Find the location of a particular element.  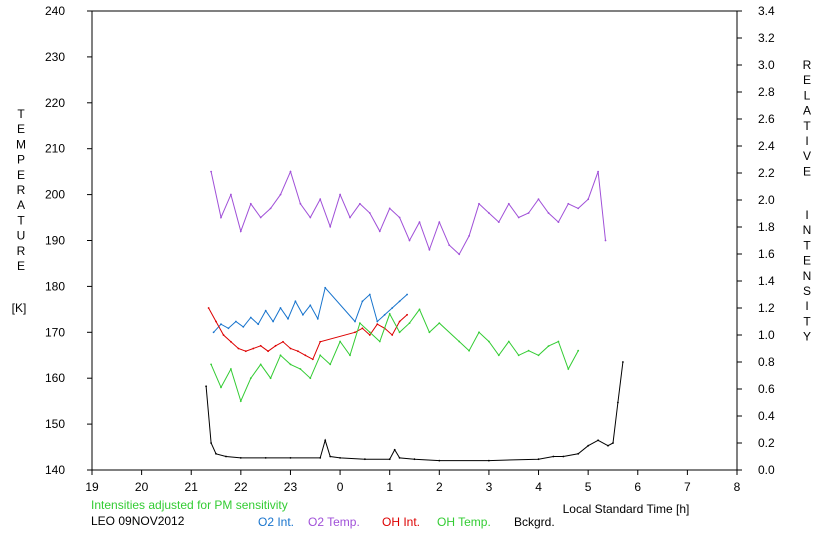

y-left-label-letter: P is located at coordinates (21, 160).